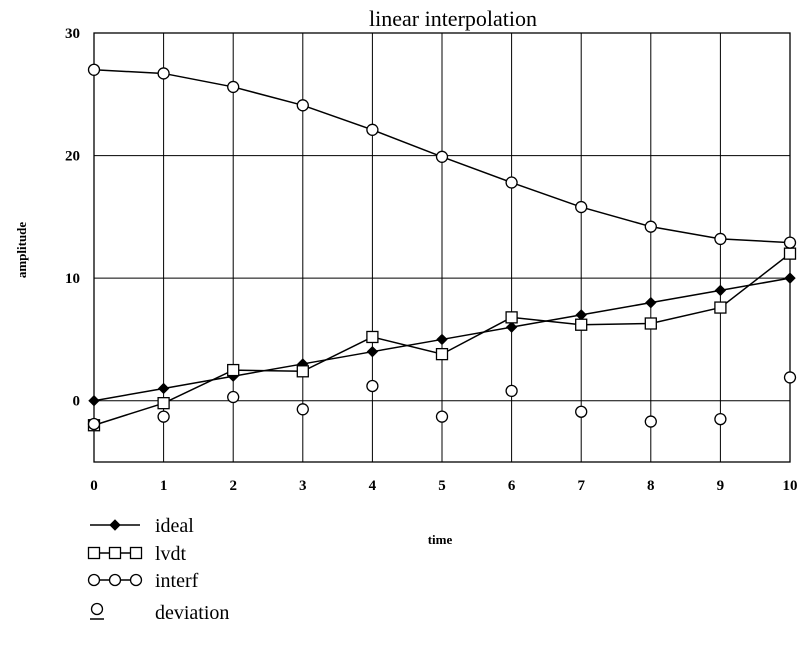  What do you see at coordinates (72, 157) in the screenshot?
I see `y-tick-label-20: 20` at bounding box center [72, 157].